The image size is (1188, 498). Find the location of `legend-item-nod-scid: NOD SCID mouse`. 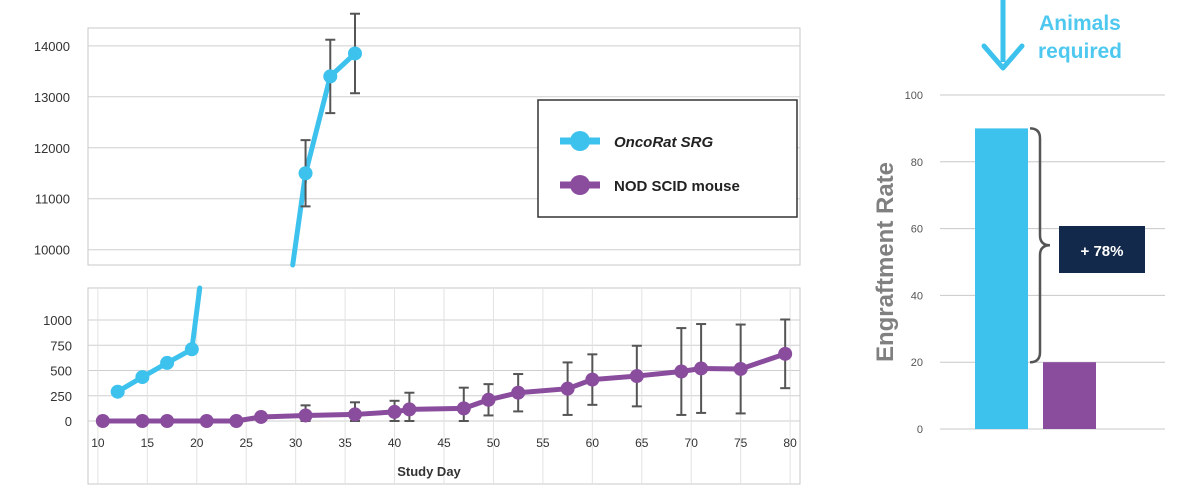

legend-item-nod-scid: NOD SCID mouse is located at coordinates (650, 185).